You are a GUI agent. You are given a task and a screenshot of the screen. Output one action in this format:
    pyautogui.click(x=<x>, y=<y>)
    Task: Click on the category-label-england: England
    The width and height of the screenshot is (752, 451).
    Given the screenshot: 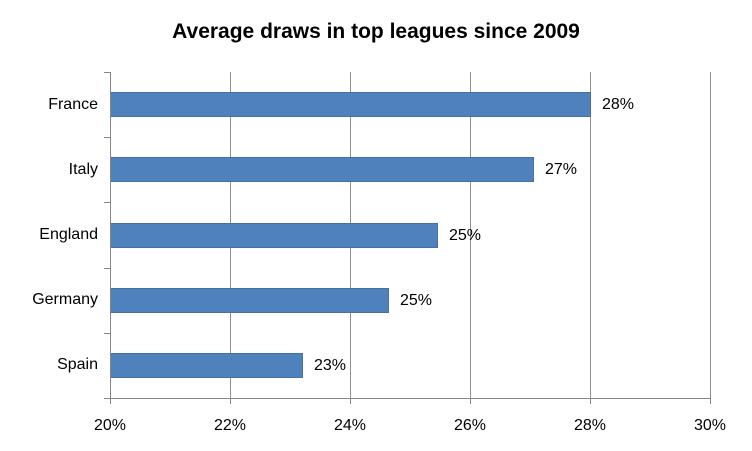 What is the action you would take?
    pyautogui.click(x=68, y=234)
    